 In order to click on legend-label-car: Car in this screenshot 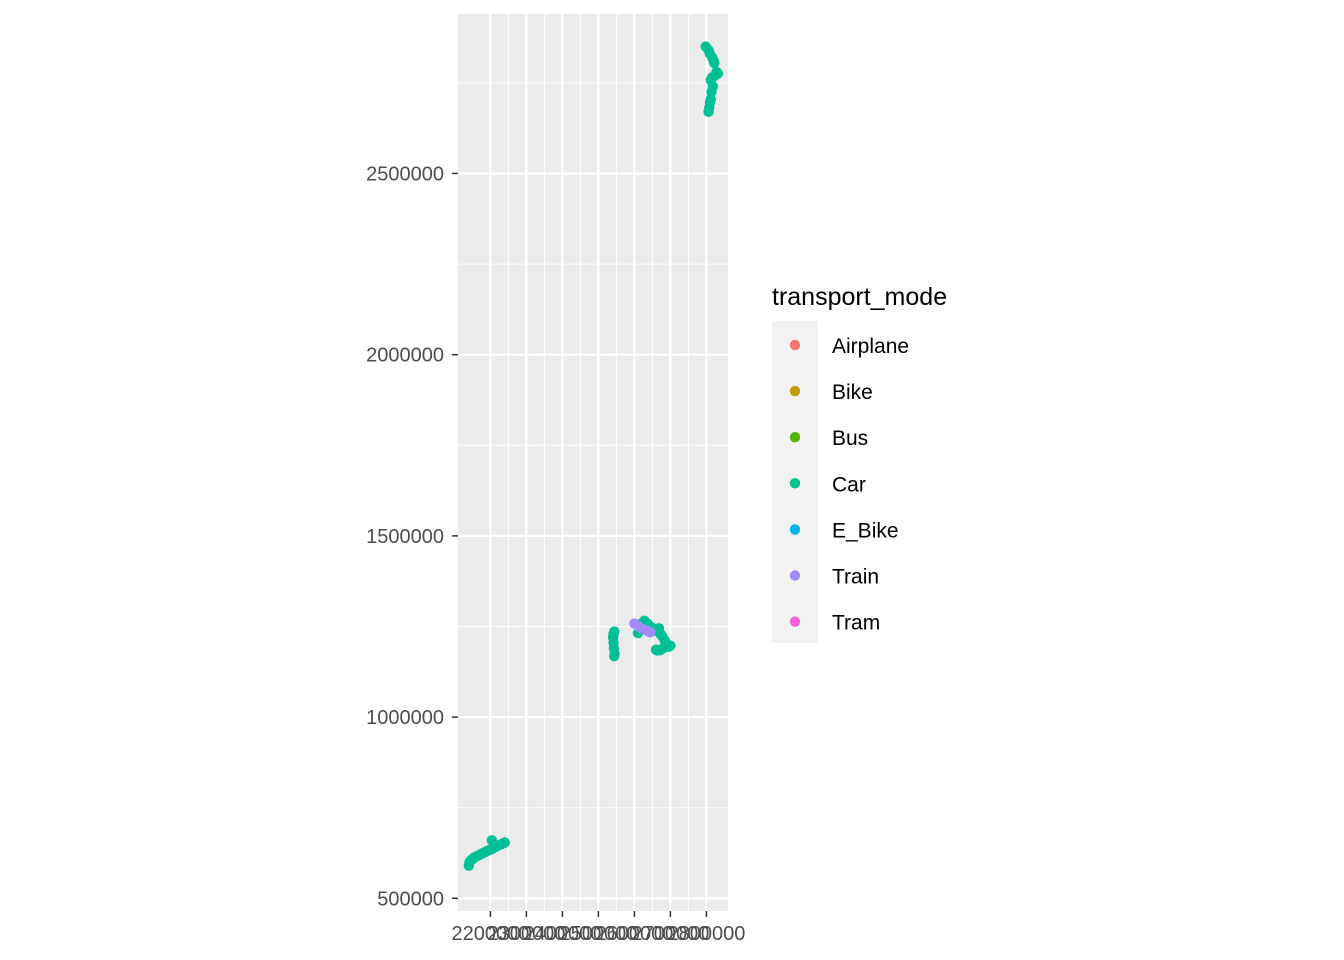, I will do `click(849, 484)`.